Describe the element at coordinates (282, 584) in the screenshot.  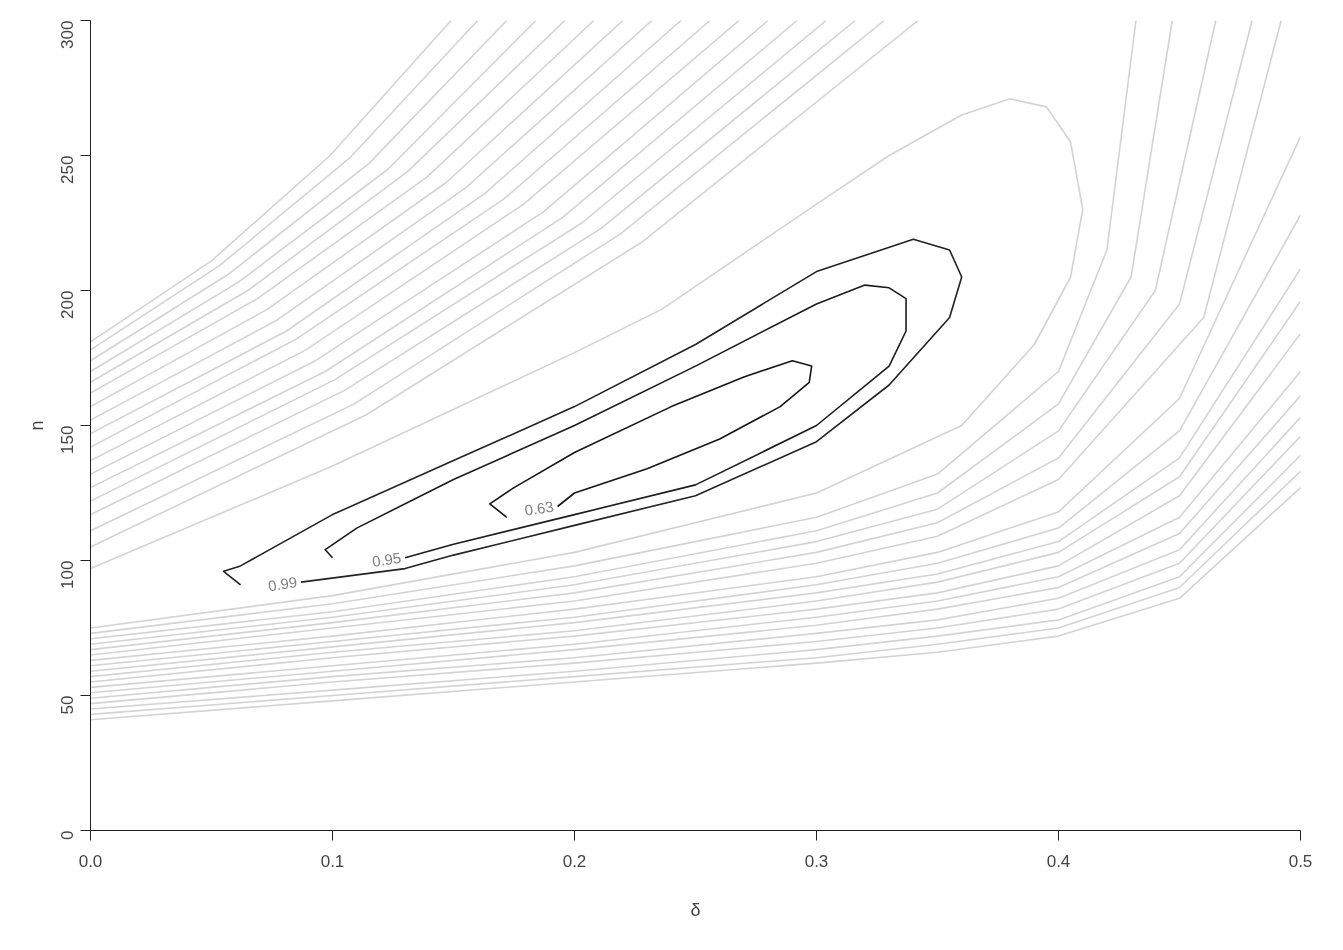
I see `text: 0.99` at that location.